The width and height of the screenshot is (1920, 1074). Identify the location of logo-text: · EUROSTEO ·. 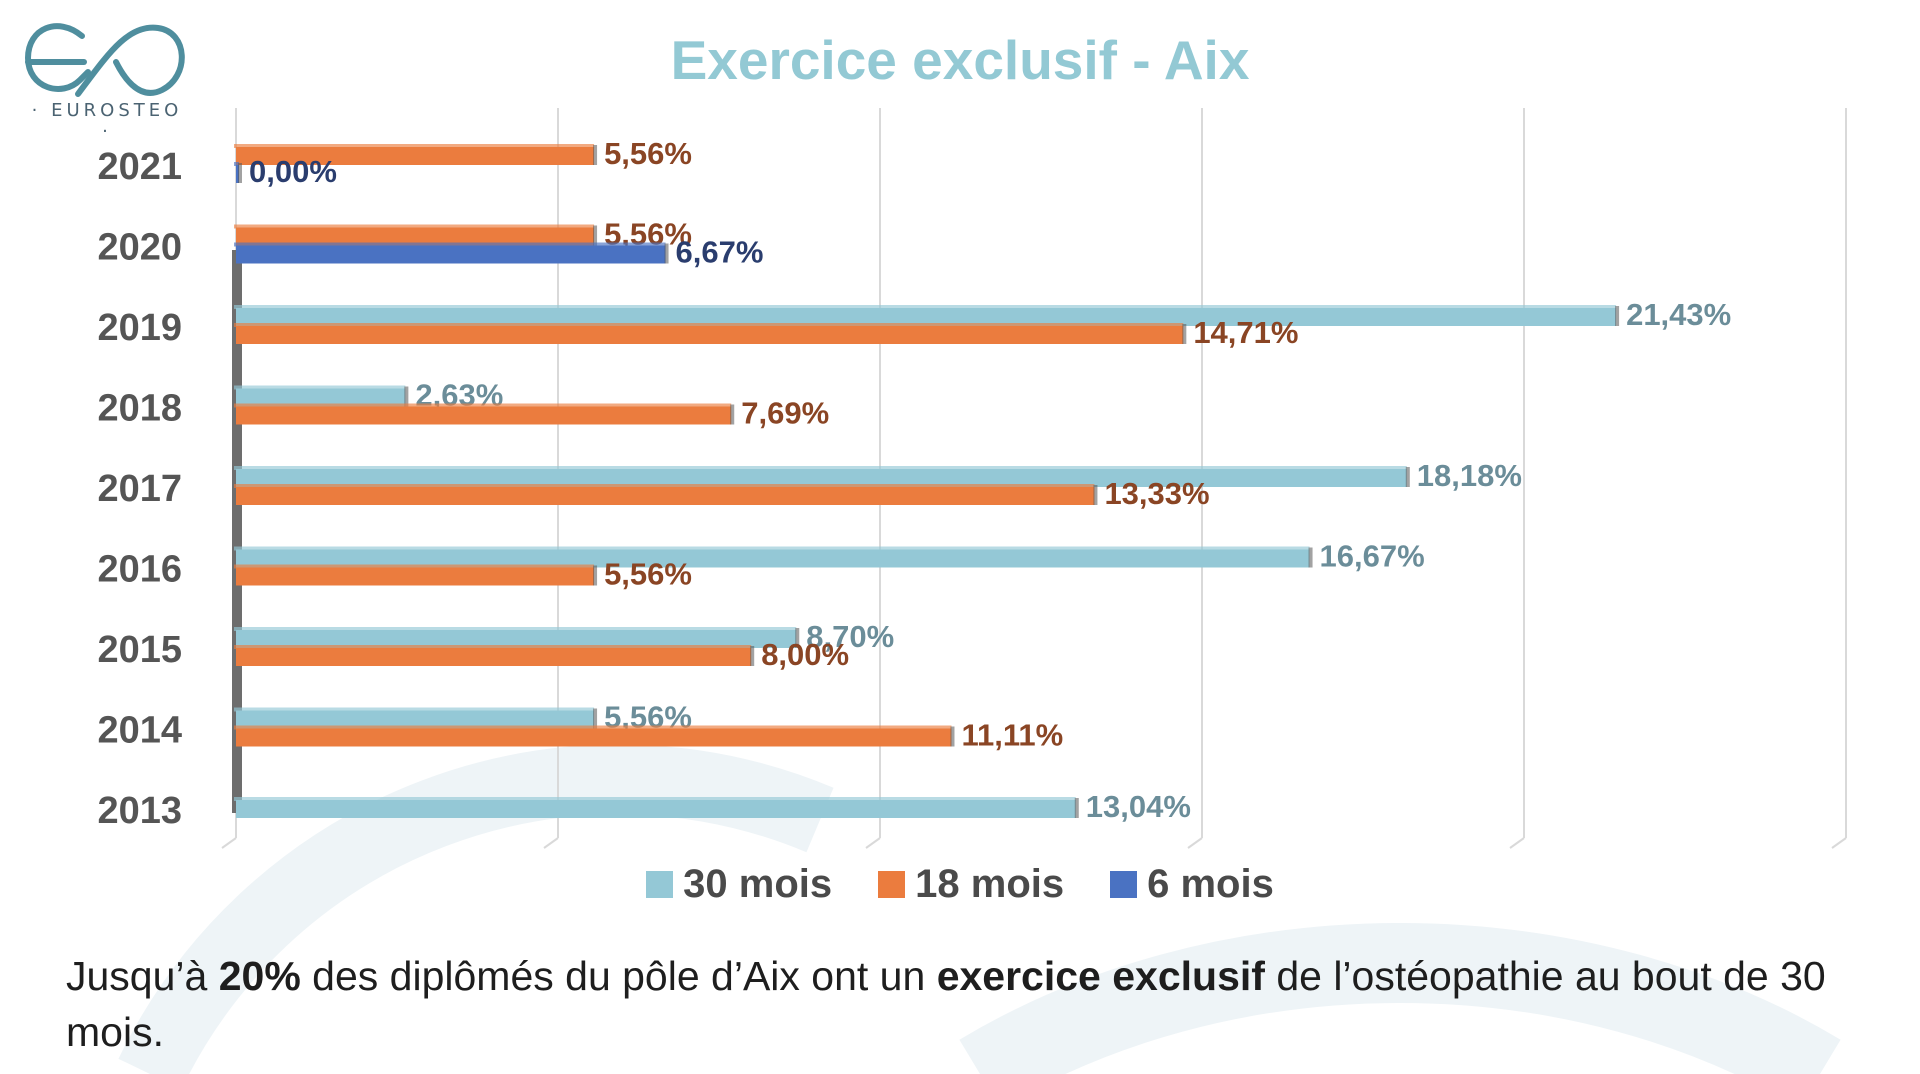
(107, 121).